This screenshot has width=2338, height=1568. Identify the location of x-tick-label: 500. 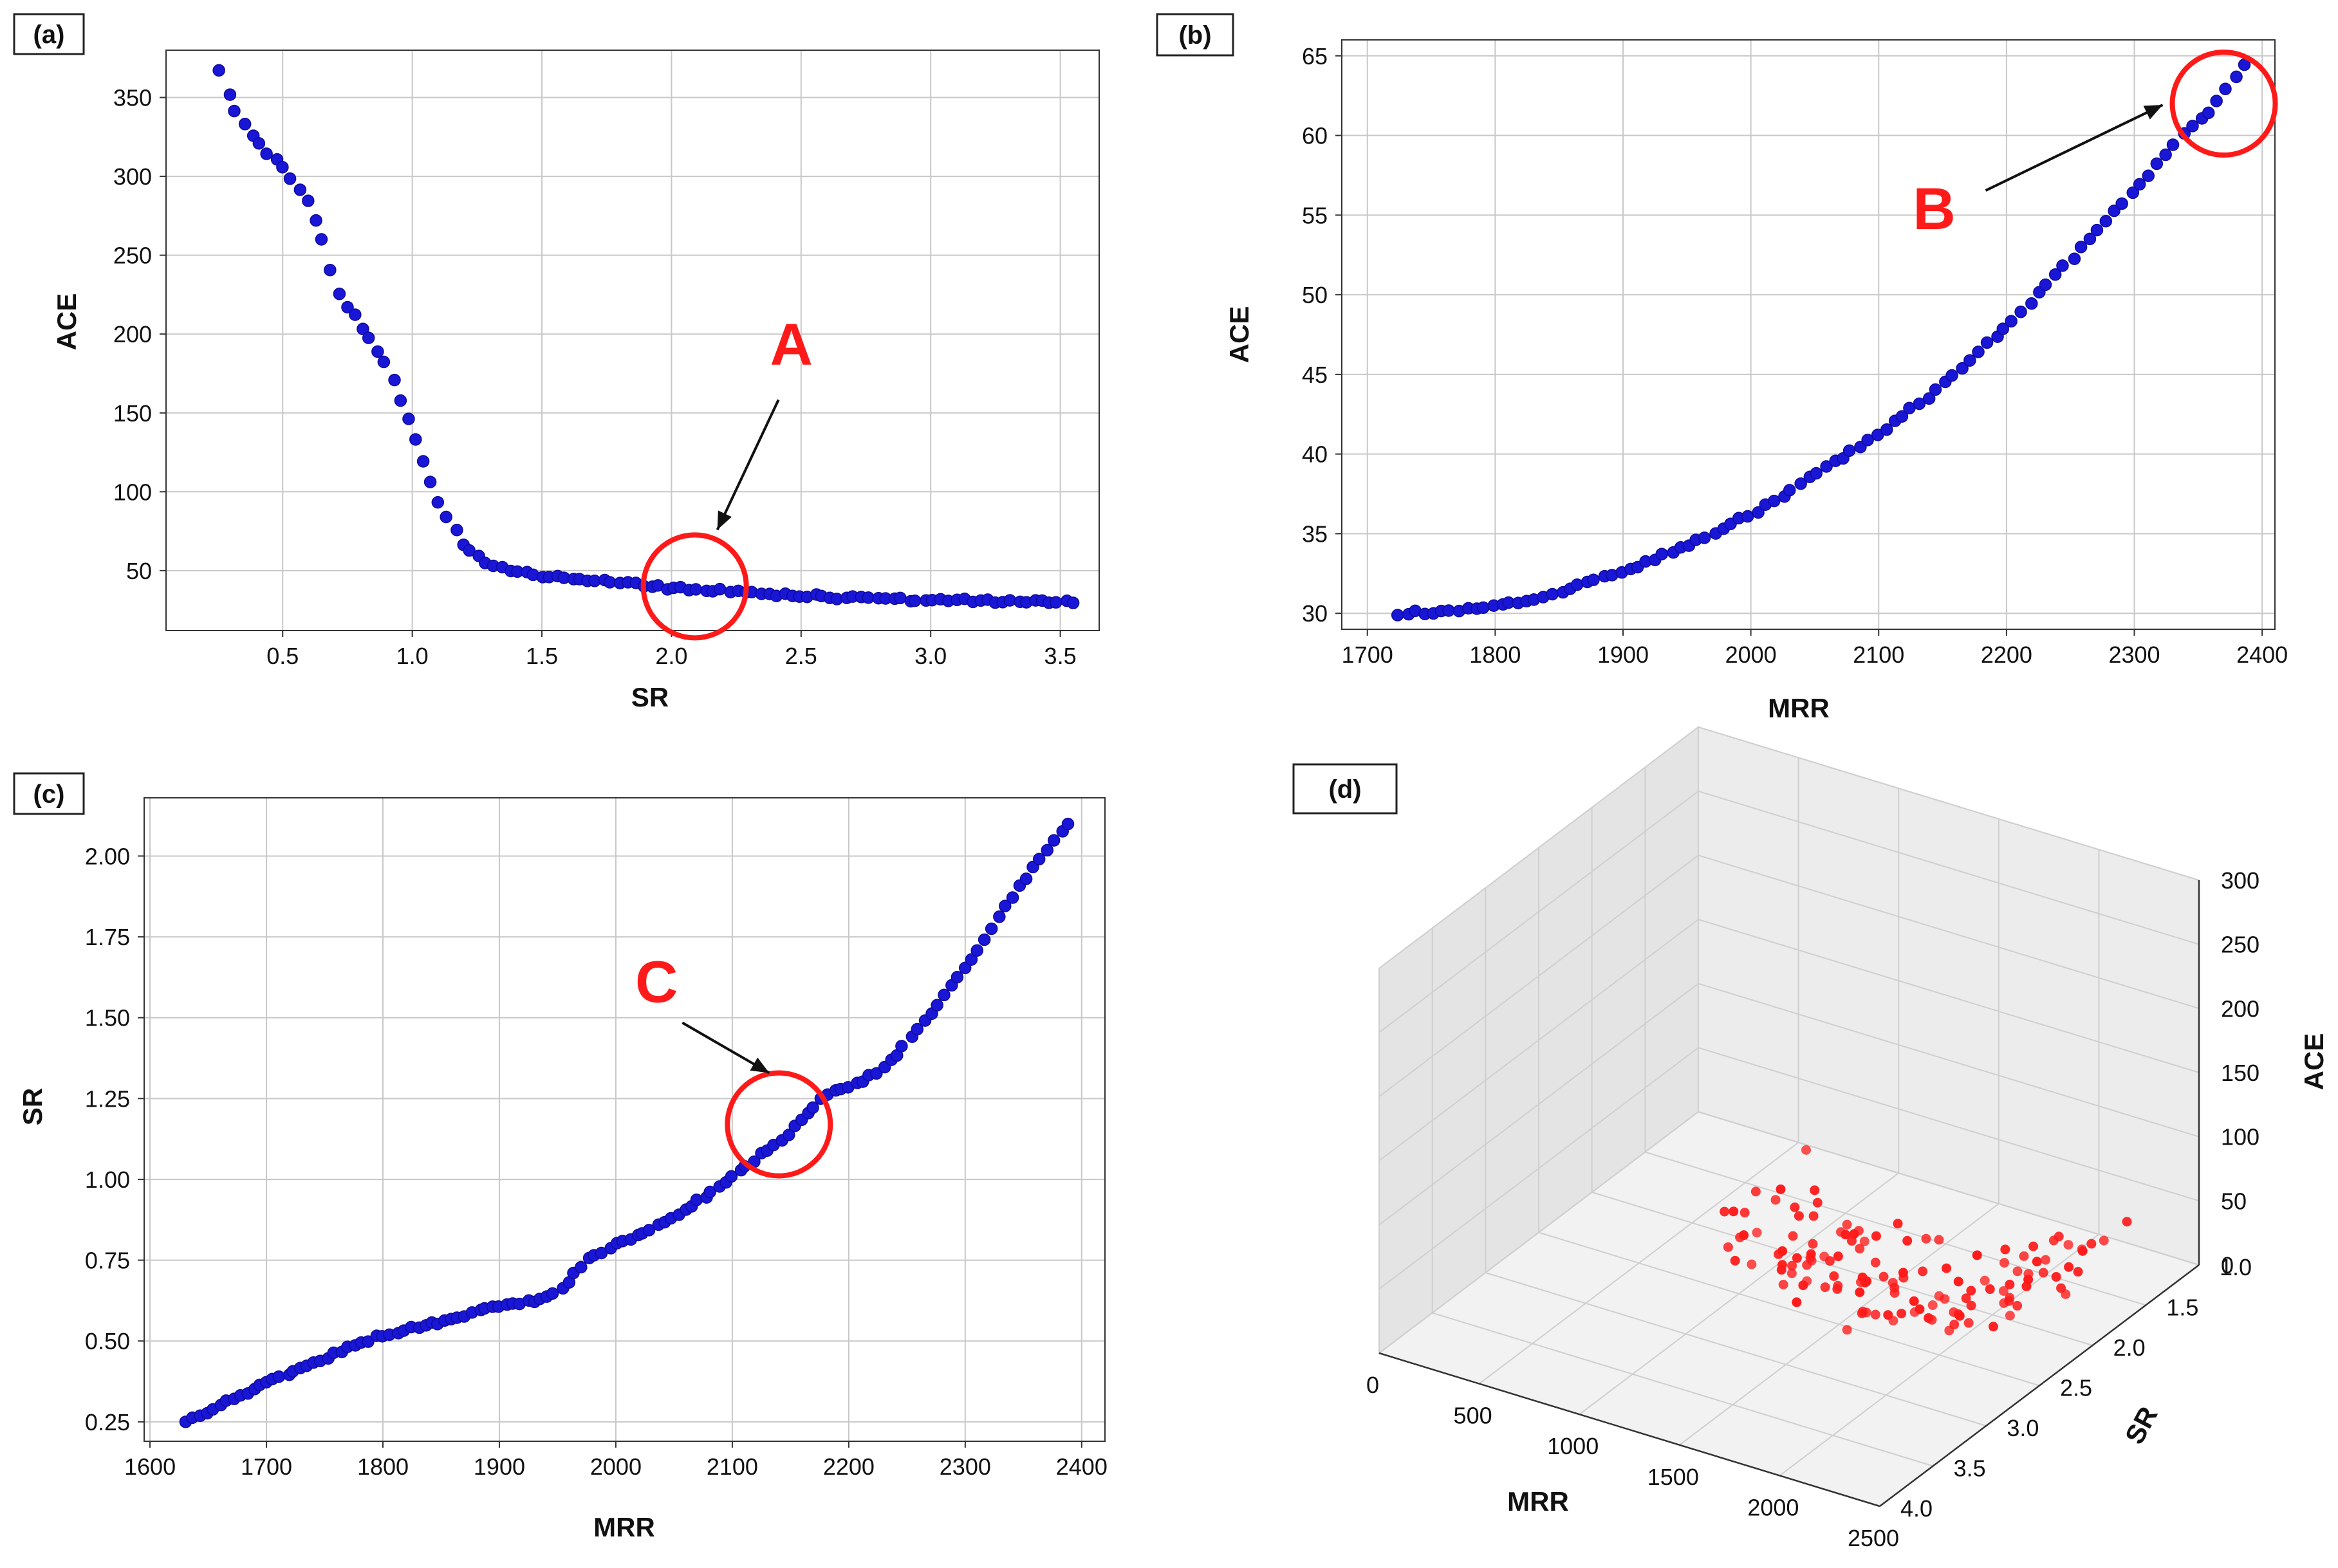
(1473, 1416).